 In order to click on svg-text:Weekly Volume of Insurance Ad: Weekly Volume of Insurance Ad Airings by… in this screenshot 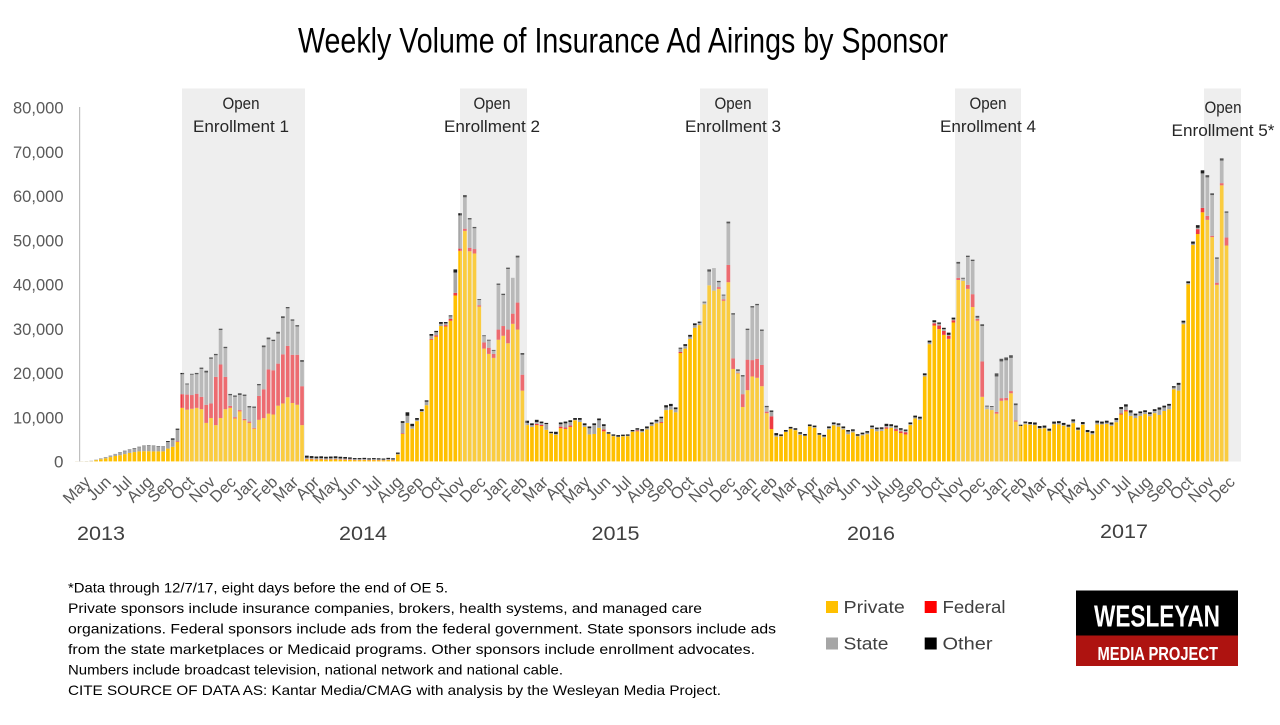, I will do `click(623, 40)`.